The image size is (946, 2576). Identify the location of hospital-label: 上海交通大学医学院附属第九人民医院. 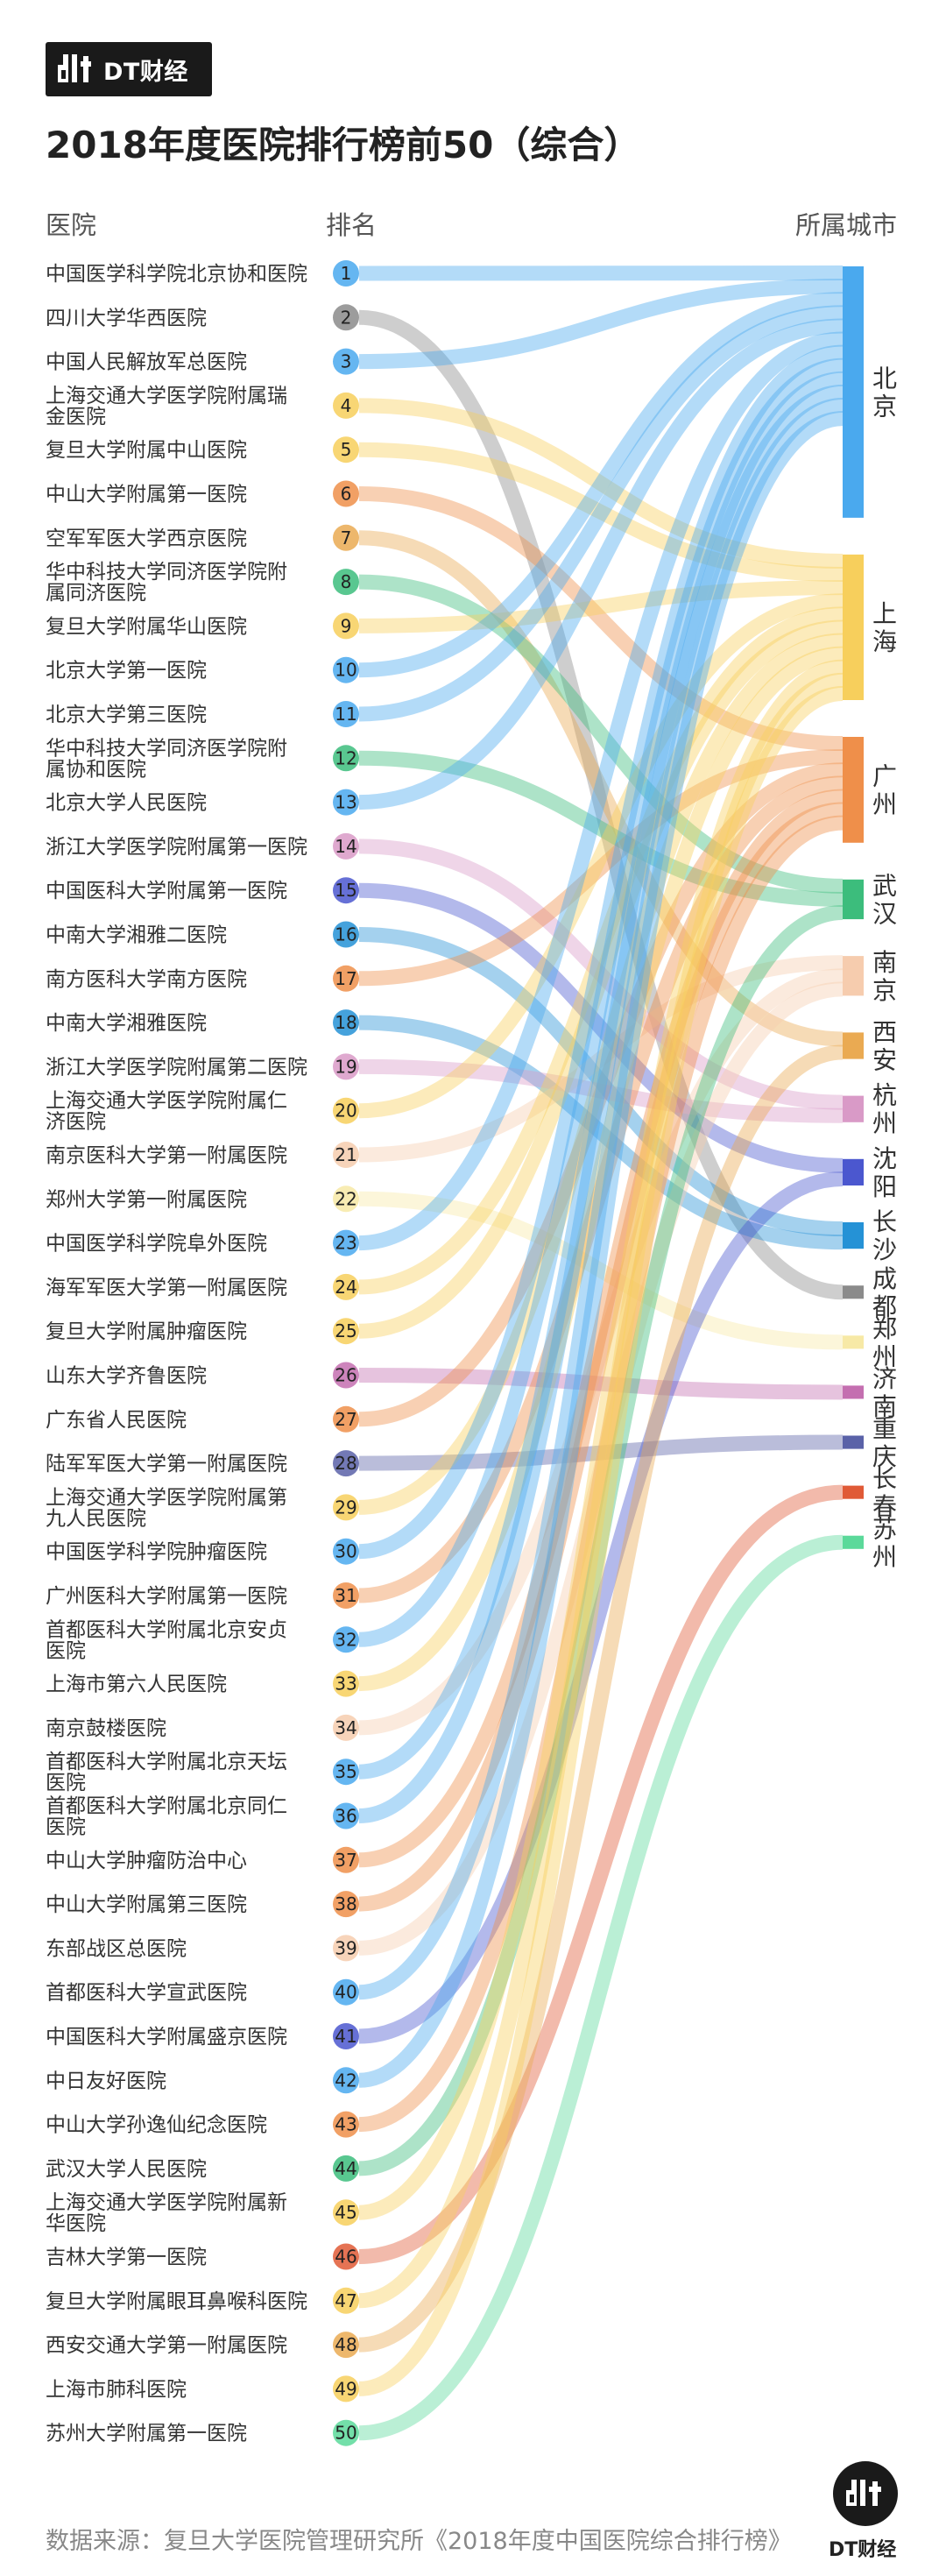
(166, 1508).